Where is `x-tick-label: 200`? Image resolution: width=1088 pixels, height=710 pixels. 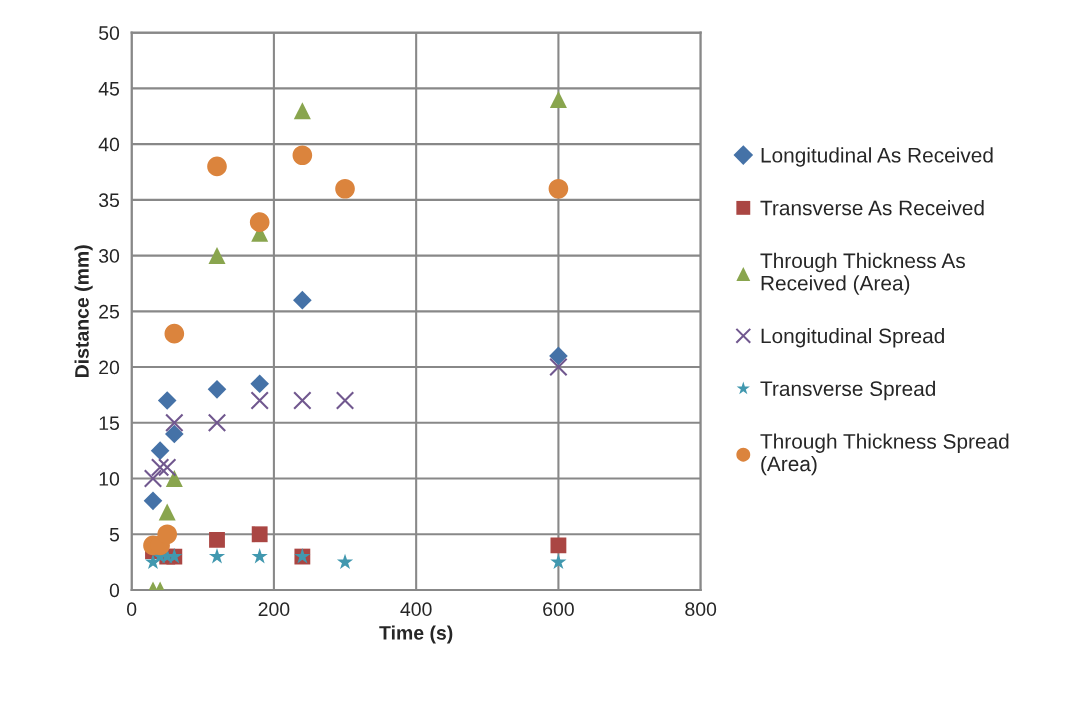
x-tick-label: 200 is located at coordinates (274, 609).